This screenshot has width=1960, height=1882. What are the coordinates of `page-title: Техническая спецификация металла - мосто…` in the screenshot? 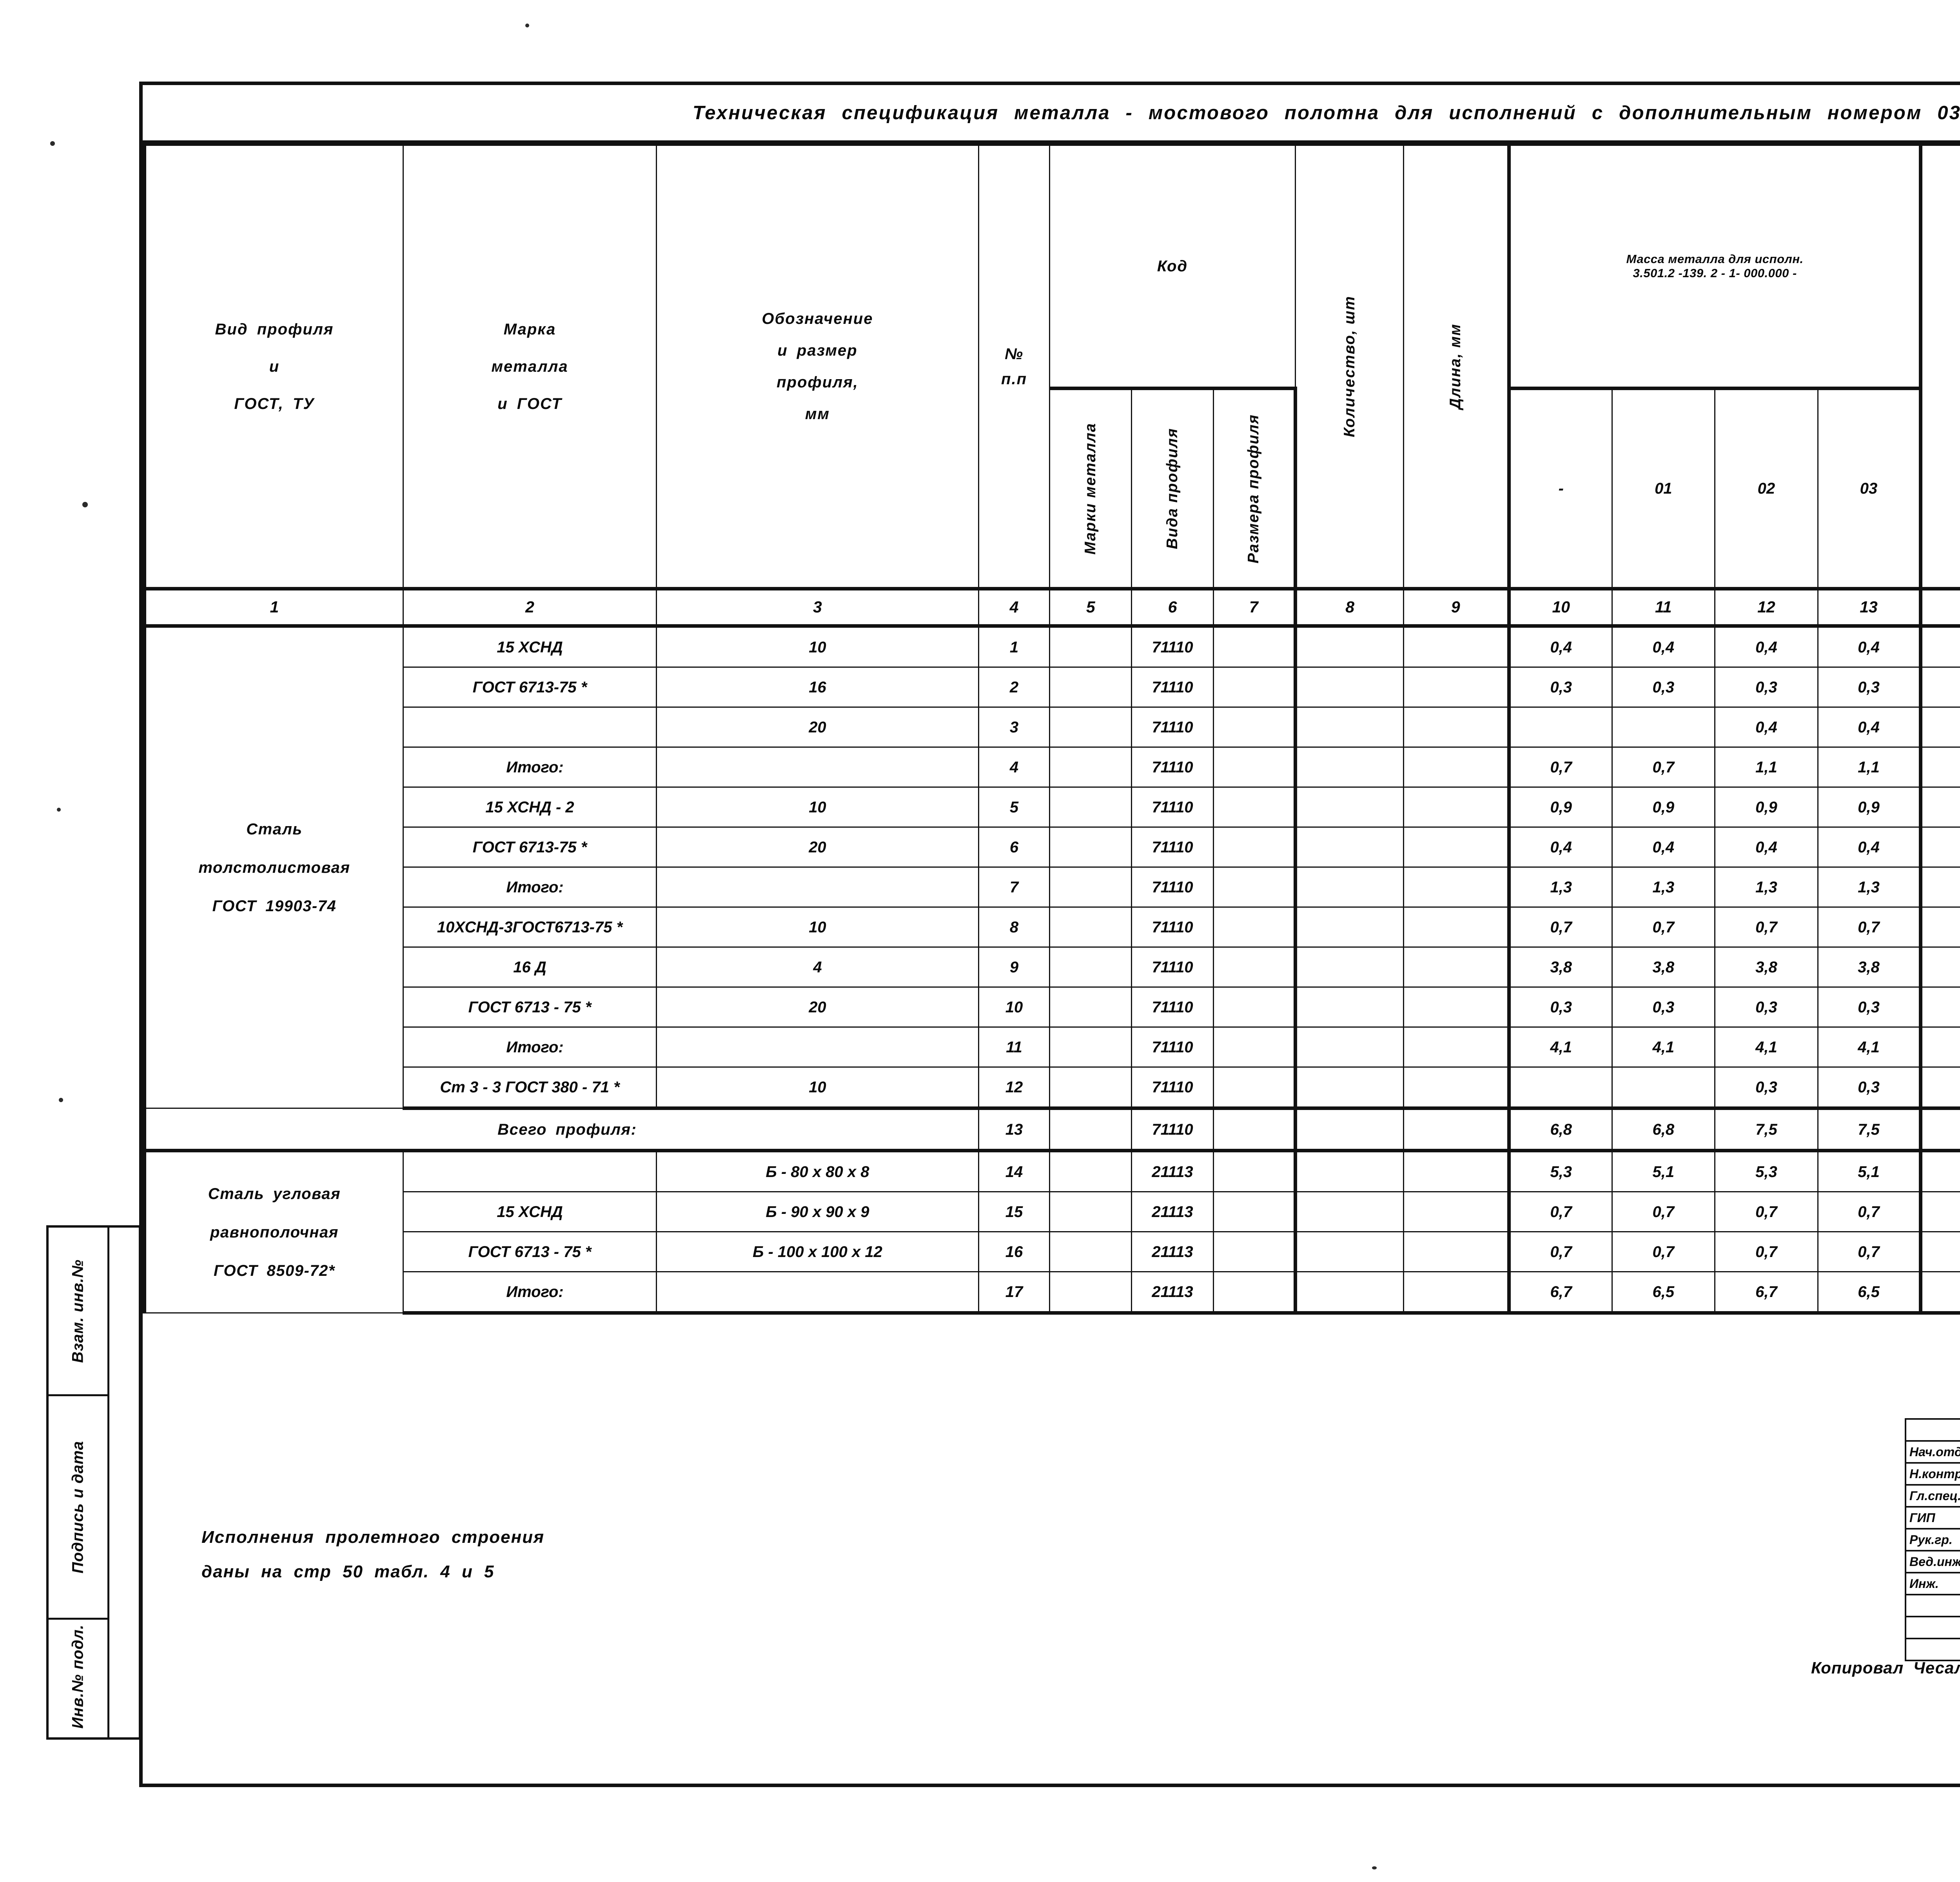 It's located at (1326, 113).